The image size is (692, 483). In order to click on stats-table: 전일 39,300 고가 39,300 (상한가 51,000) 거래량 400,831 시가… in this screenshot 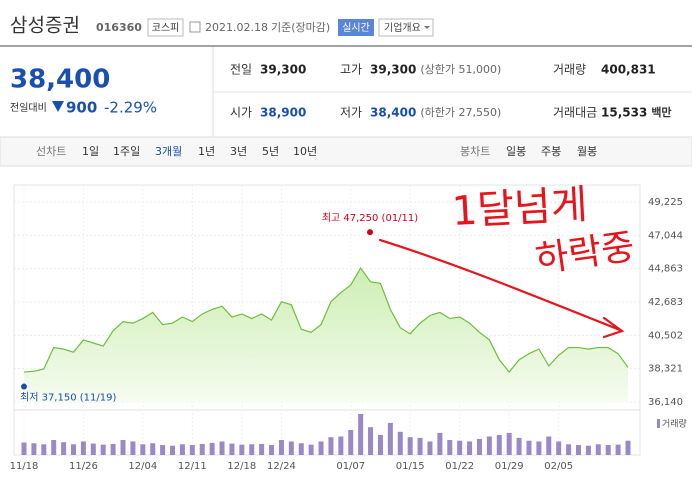, I will do `click(451, 91)`.